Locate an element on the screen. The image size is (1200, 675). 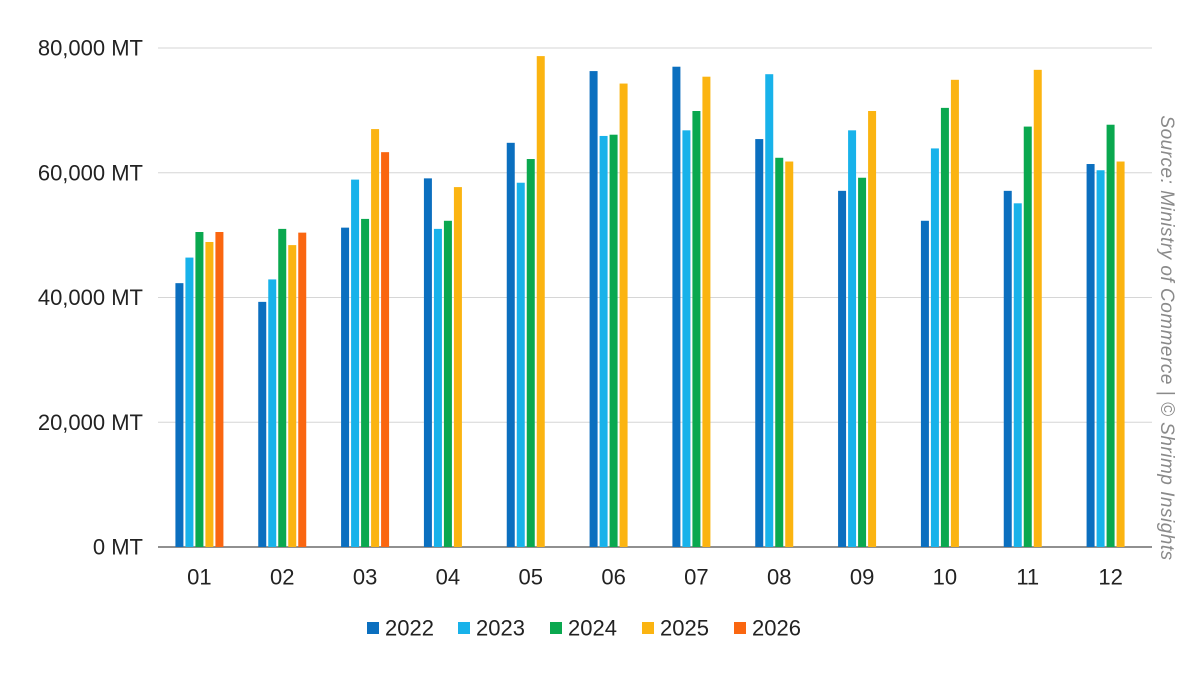
y-tick-label: 60,000 MT is located at coordinates (90, 172).